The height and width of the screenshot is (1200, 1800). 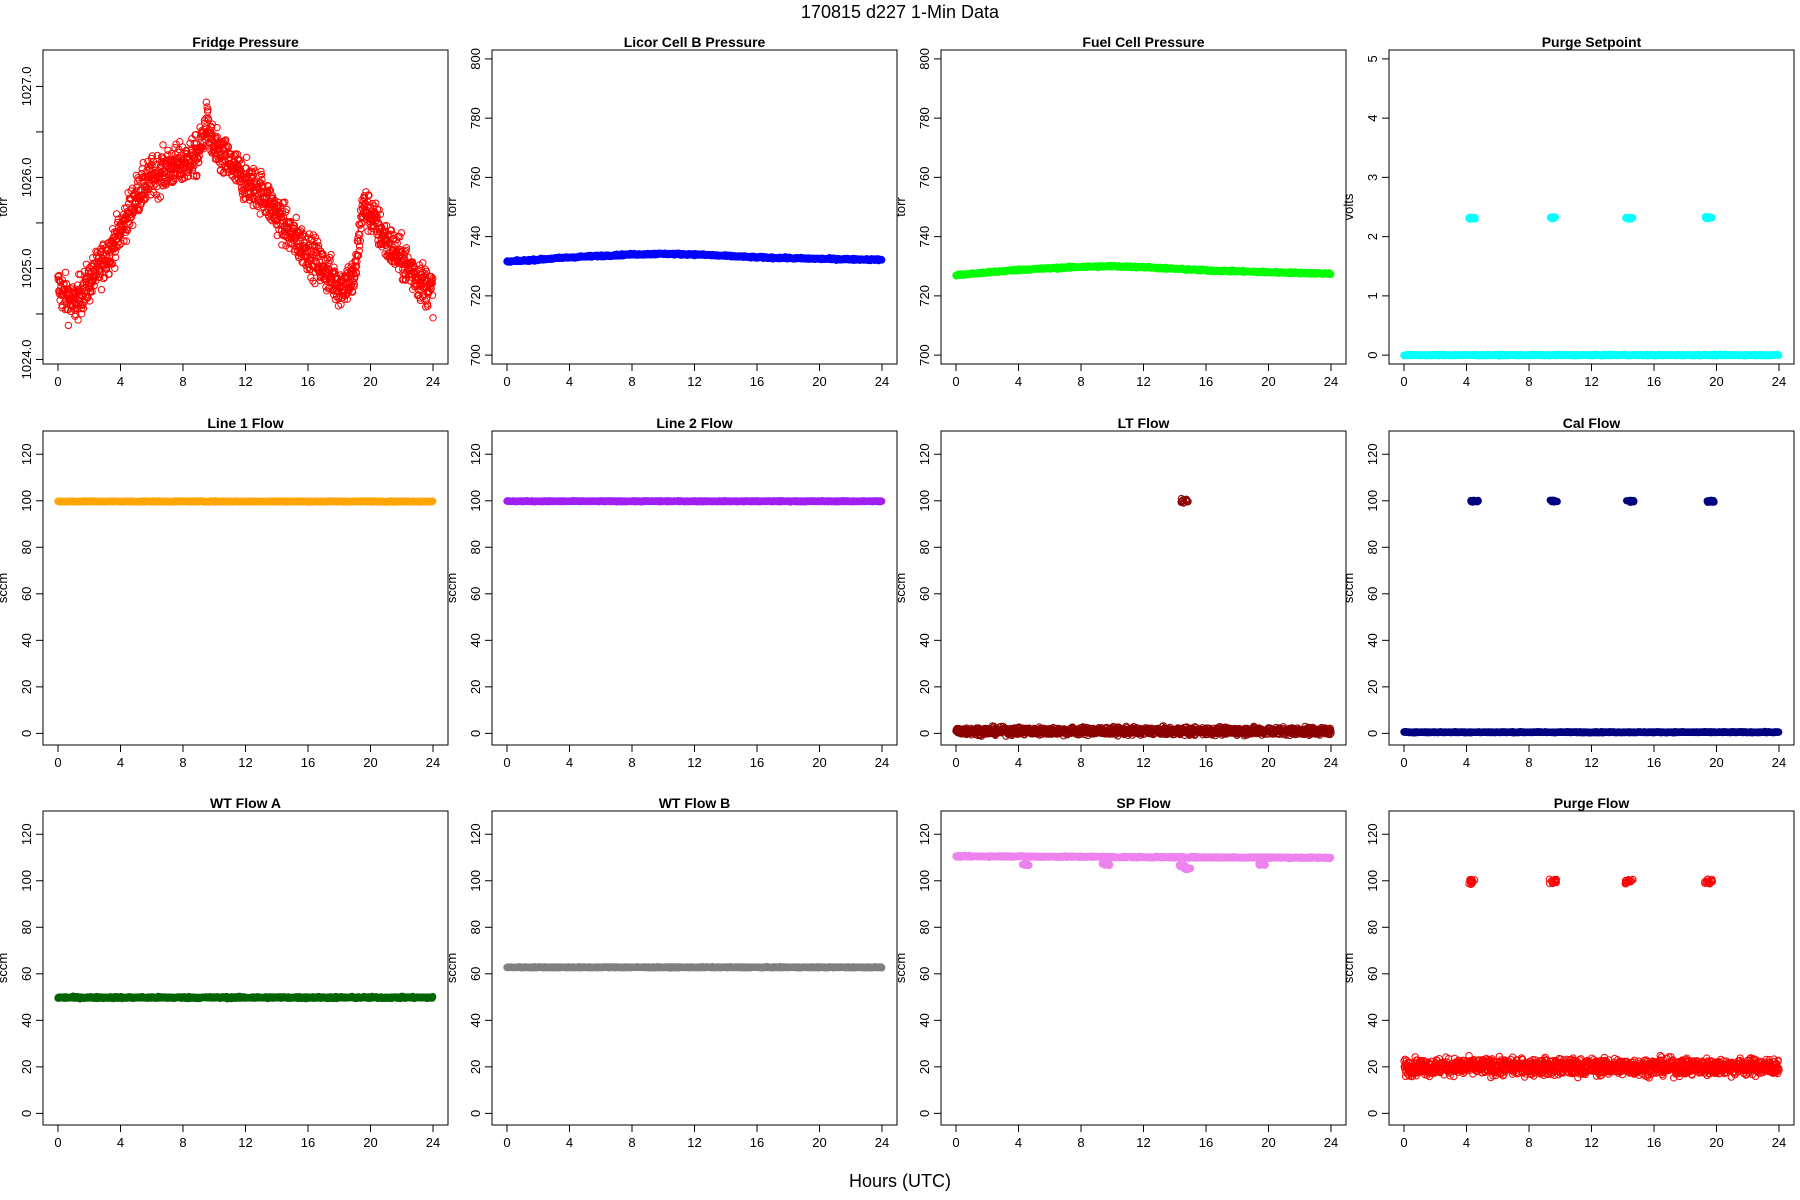 I want to click on y-tick-label: 80, so click(x=26, y=547).